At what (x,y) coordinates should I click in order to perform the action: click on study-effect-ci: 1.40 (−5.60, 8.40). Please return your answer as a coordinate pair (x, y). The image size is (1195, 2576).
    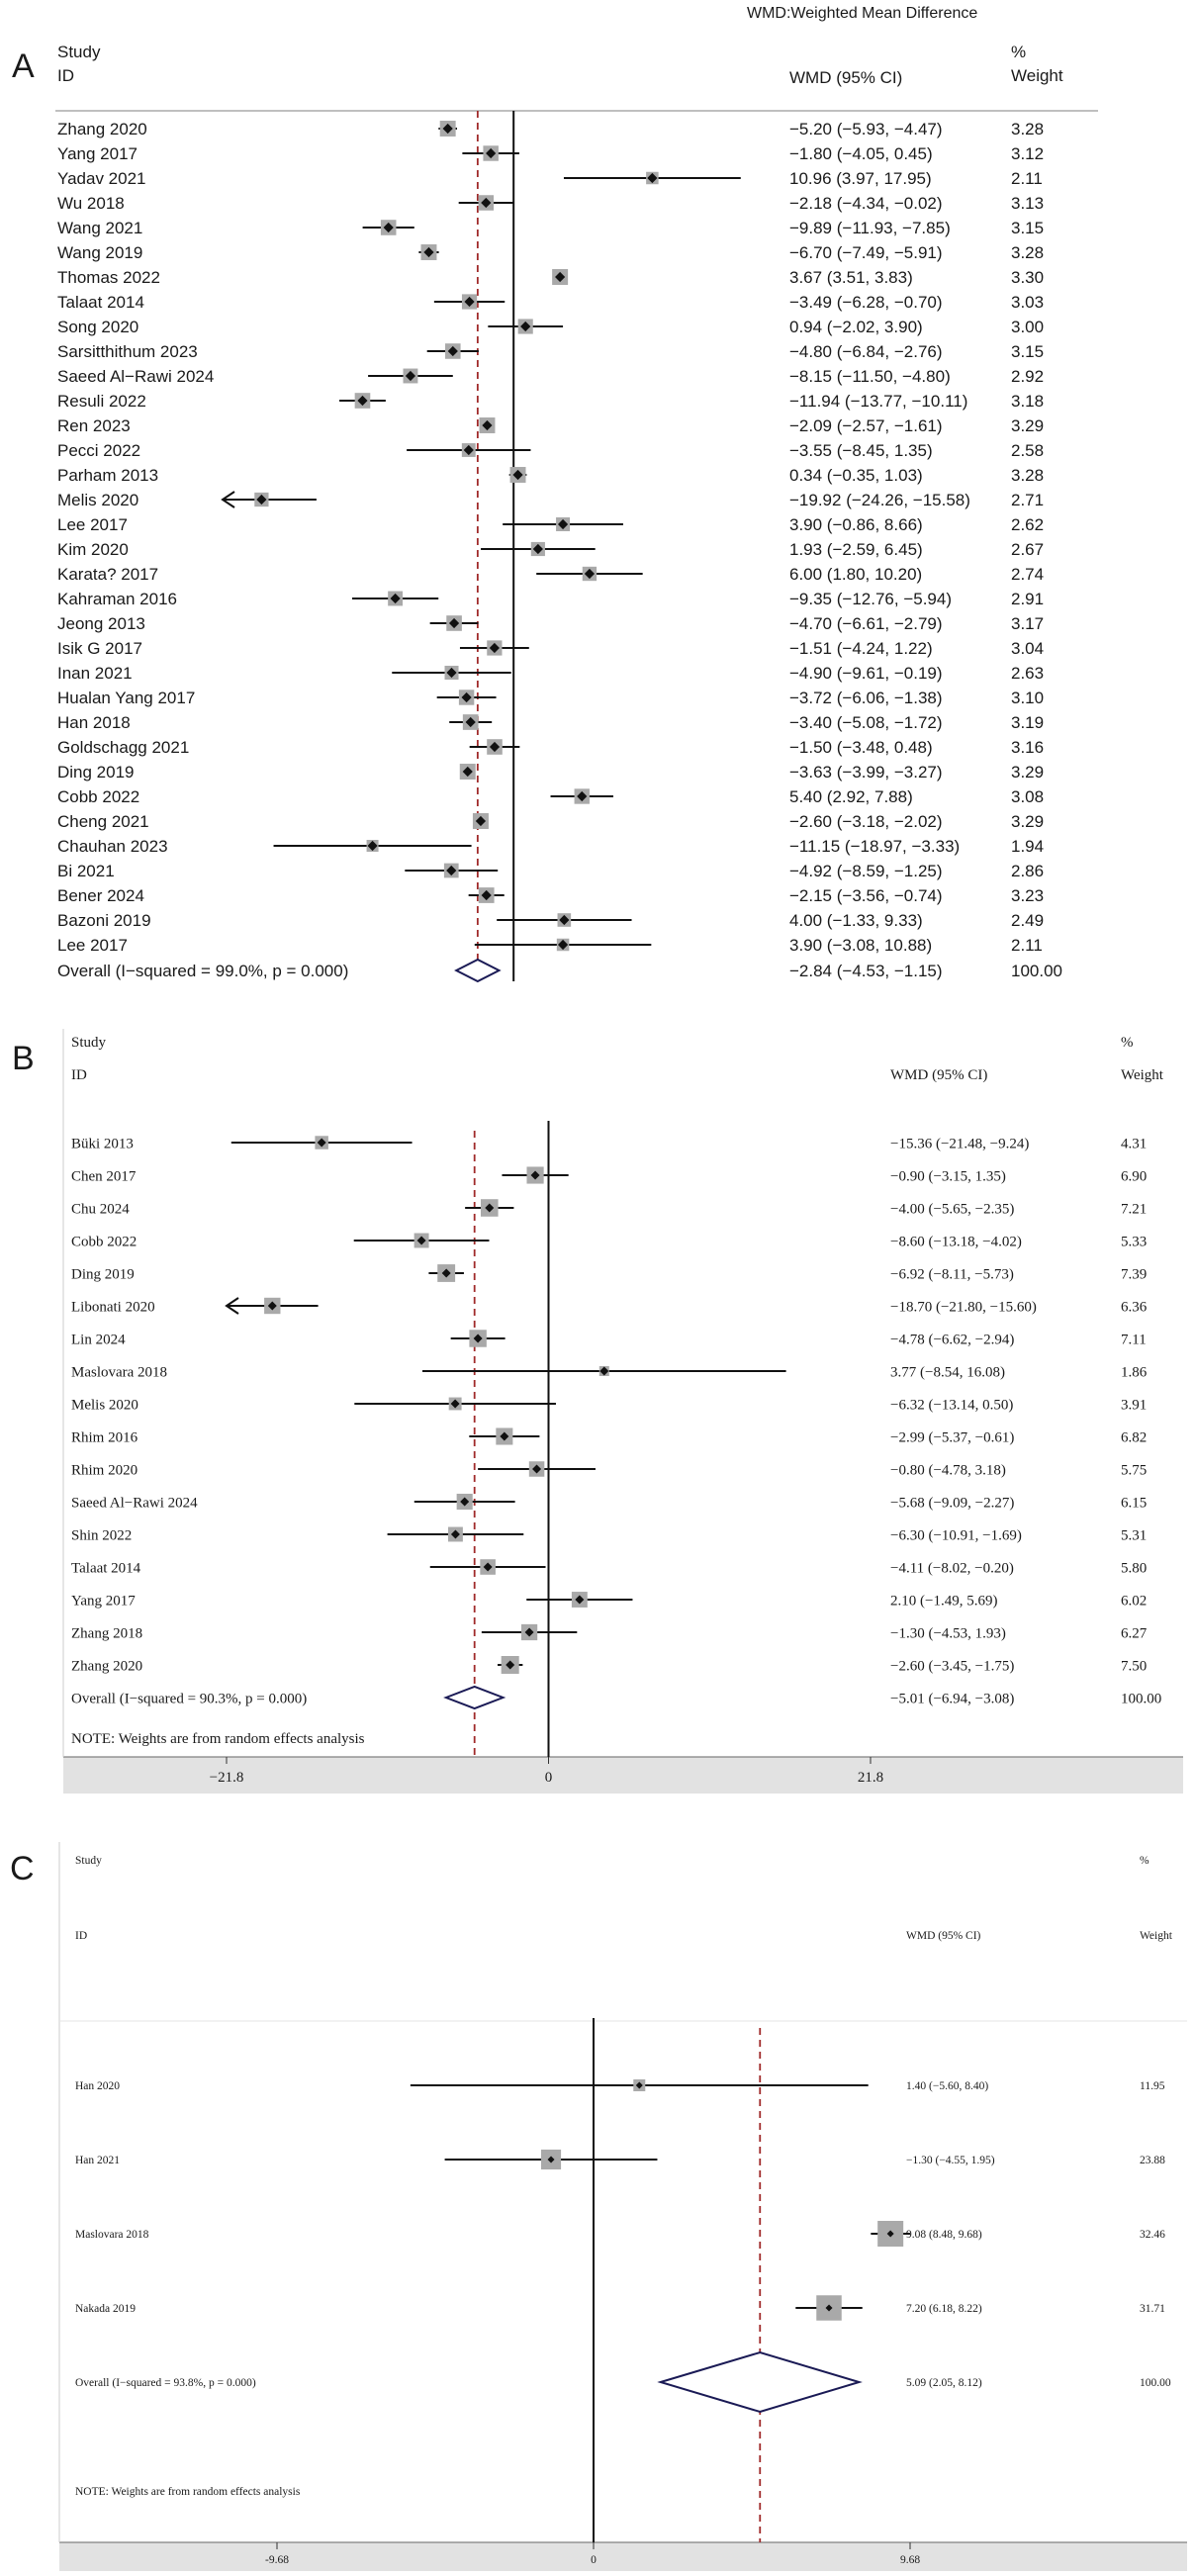
    Looking at the image, I should click on (947, 2086).